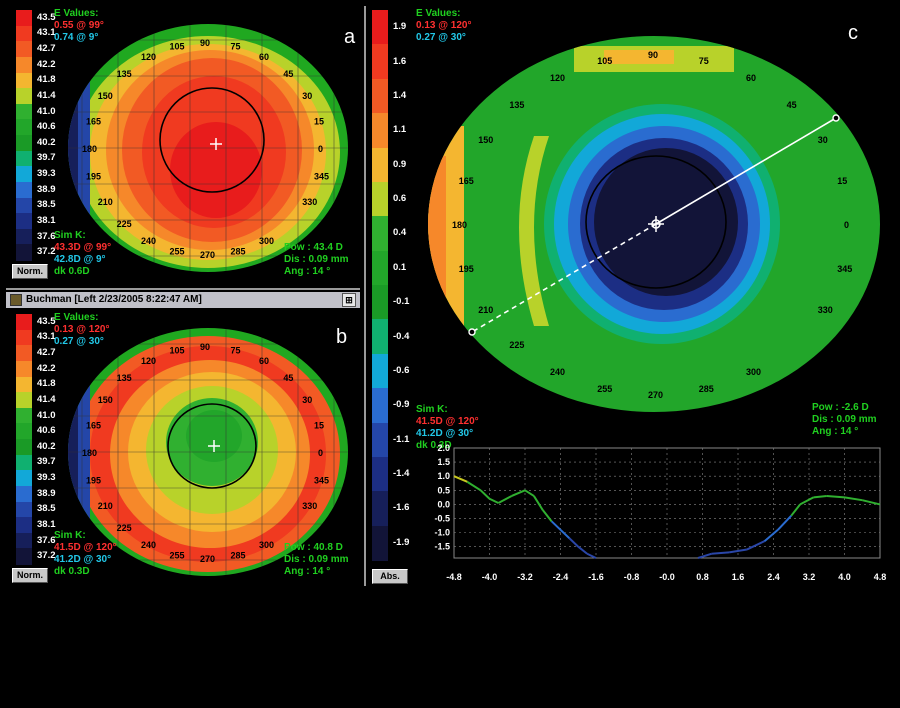 Image resolution: width=900 pixels, height=708 pixels. Describe the element at coordinates (307, 571) in the screenshot. I see `panel-b-ang: Ang : 14 °` at that location.